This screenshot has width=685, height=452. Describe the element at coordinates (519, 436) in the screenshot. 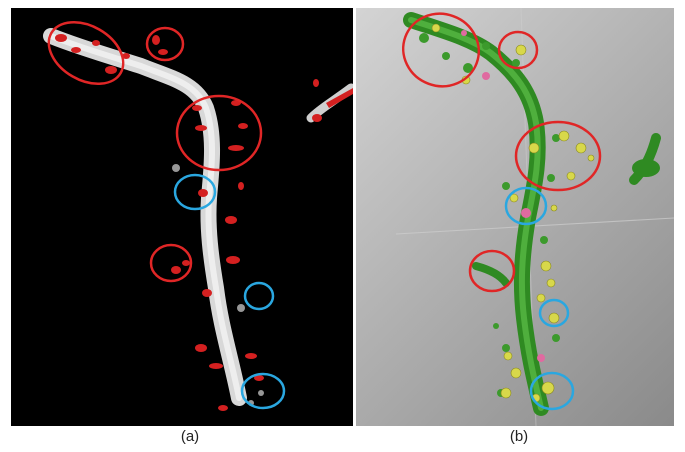

I see `panel-b-label: (b)` at that location.